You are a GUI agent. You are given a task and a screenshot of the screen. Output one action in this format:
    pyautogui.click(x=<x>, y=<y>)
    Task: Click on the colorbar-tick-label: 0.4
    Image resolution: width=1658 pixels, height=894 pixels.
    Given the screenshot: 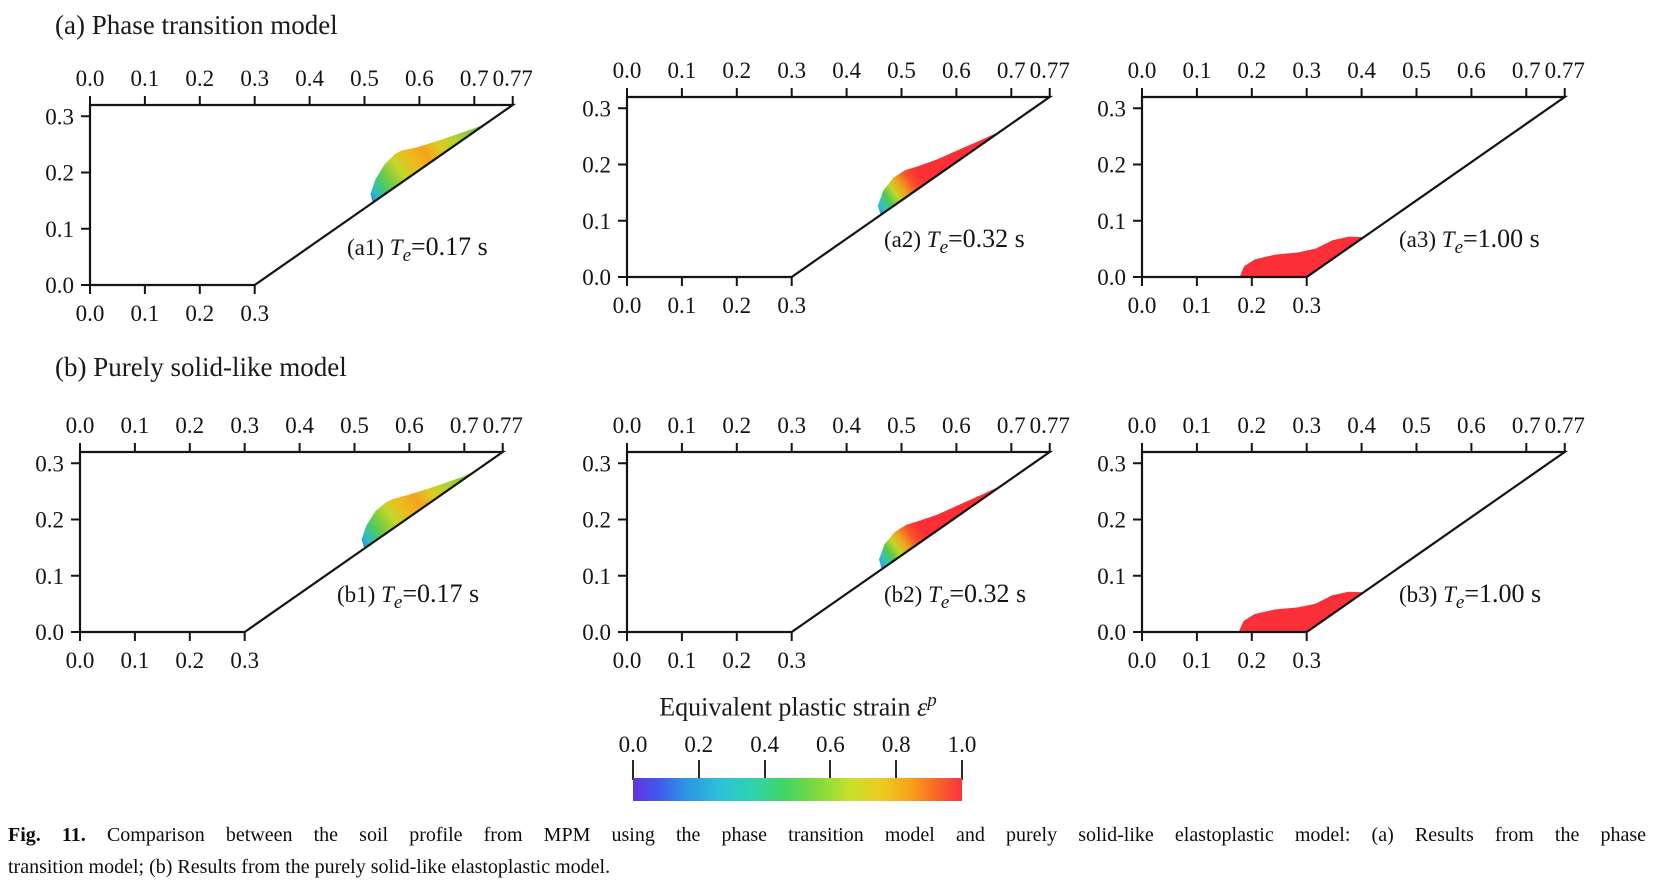 What is the action you would take?
    pyautogui.click(x=764, y=744)
    